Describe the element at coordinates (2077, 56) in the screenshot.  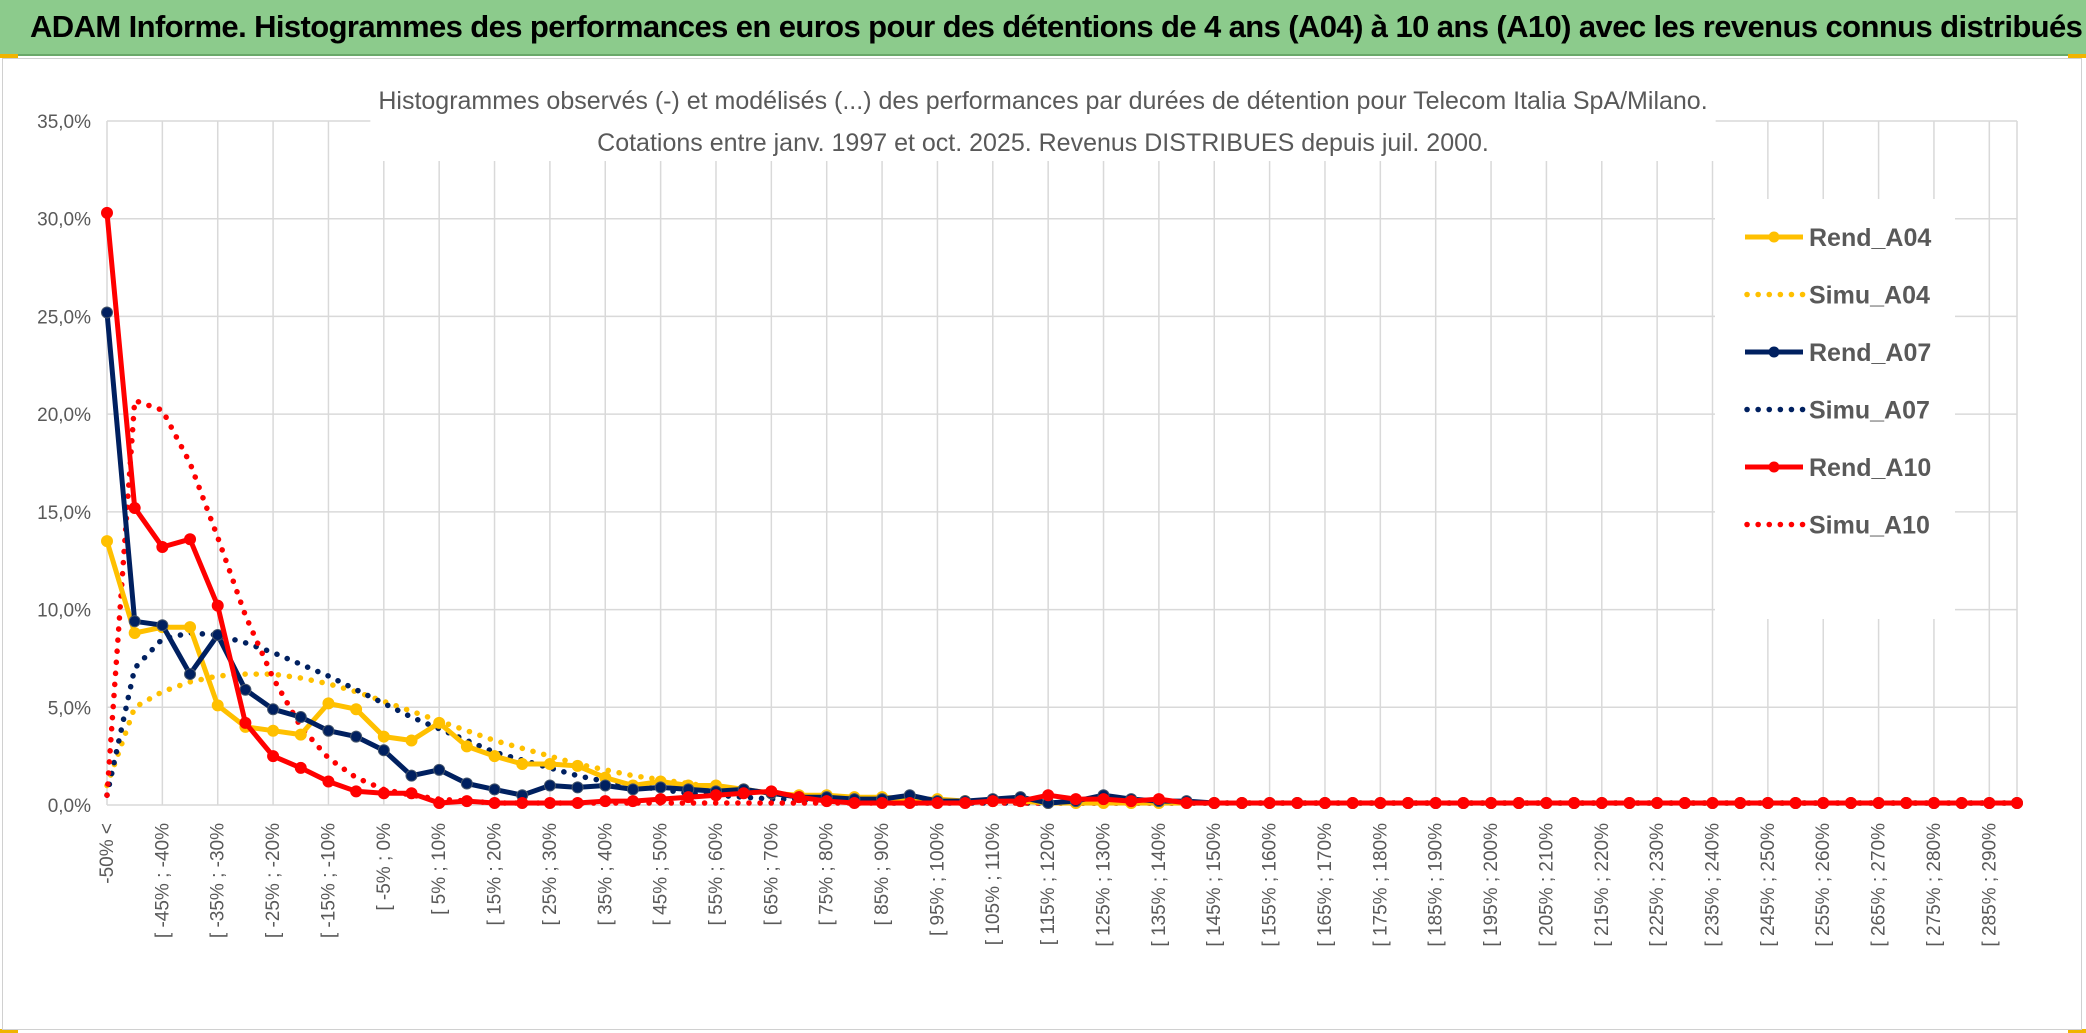
I see `corner-mark-right` at that location.